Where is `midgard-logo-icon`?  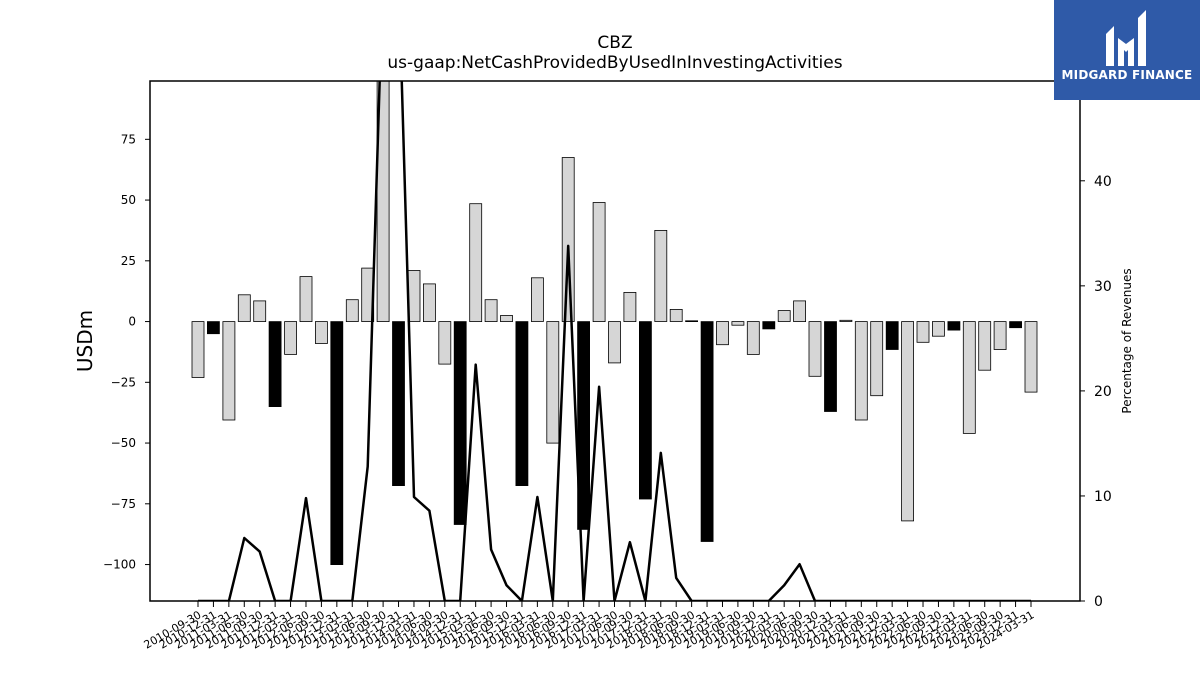 midgard-logo-icon is located at coordinates (1126, 38).